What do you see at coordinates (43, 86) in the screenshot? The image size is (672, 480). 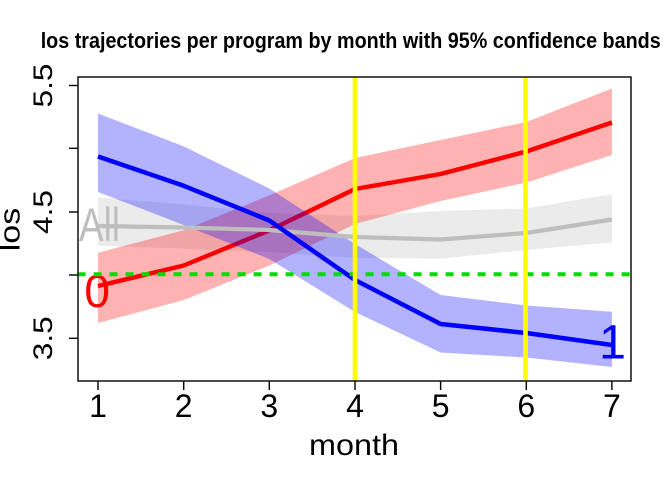 I see `svg-text: 5.5` at bounding box center [43, 86].